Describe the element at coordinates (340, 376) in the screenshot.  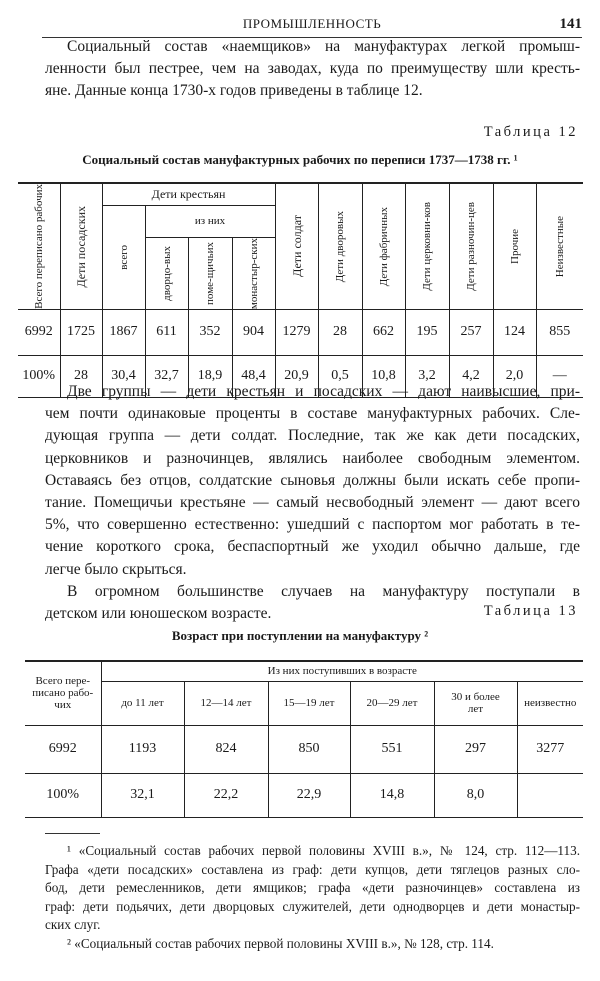
I see `cell: 0,5` at that location.